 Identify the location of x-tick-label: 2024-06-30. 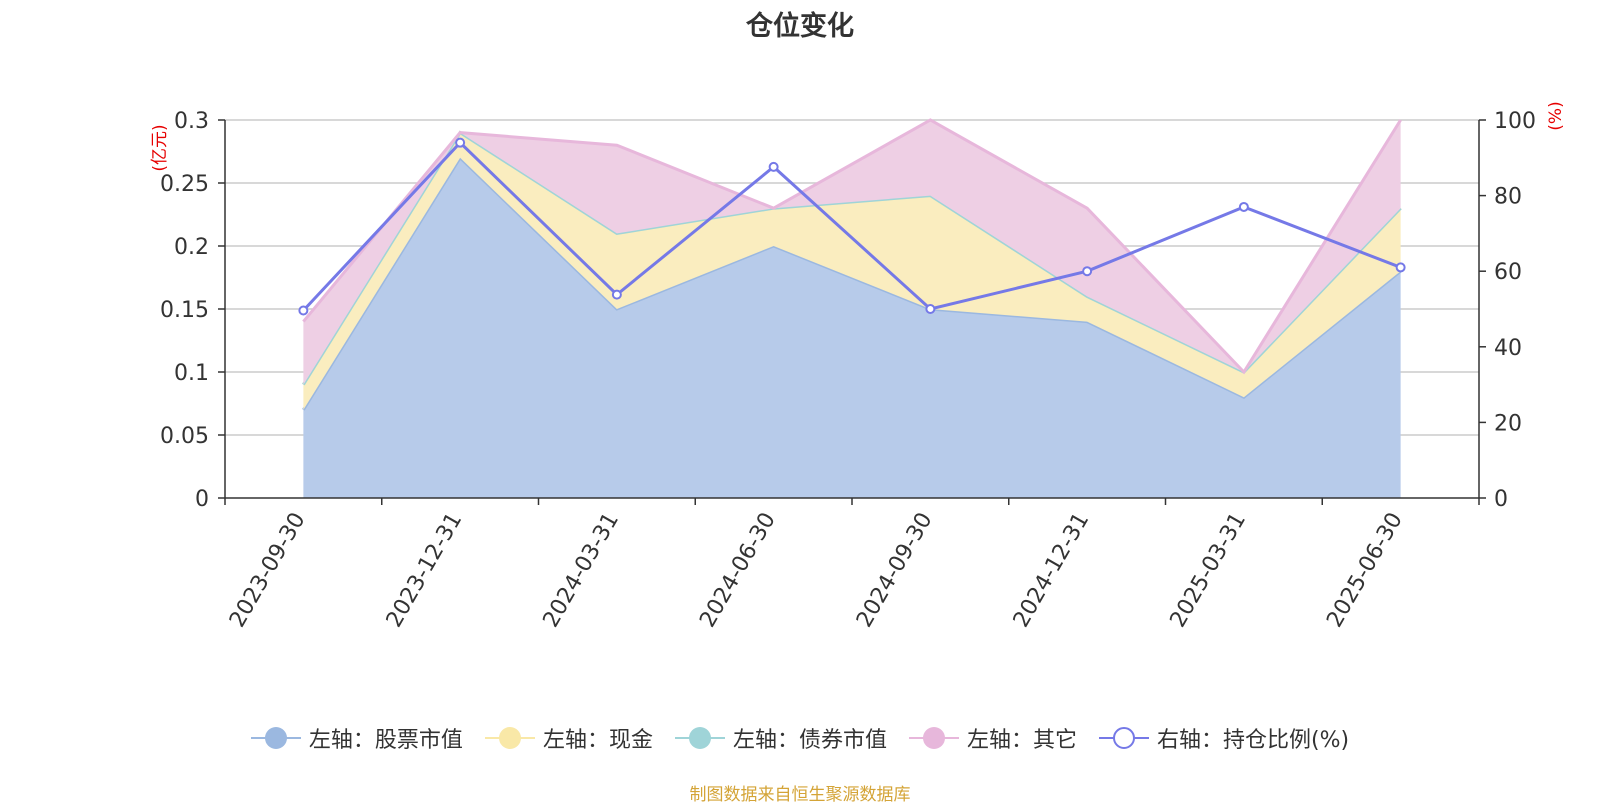
(738, 570).